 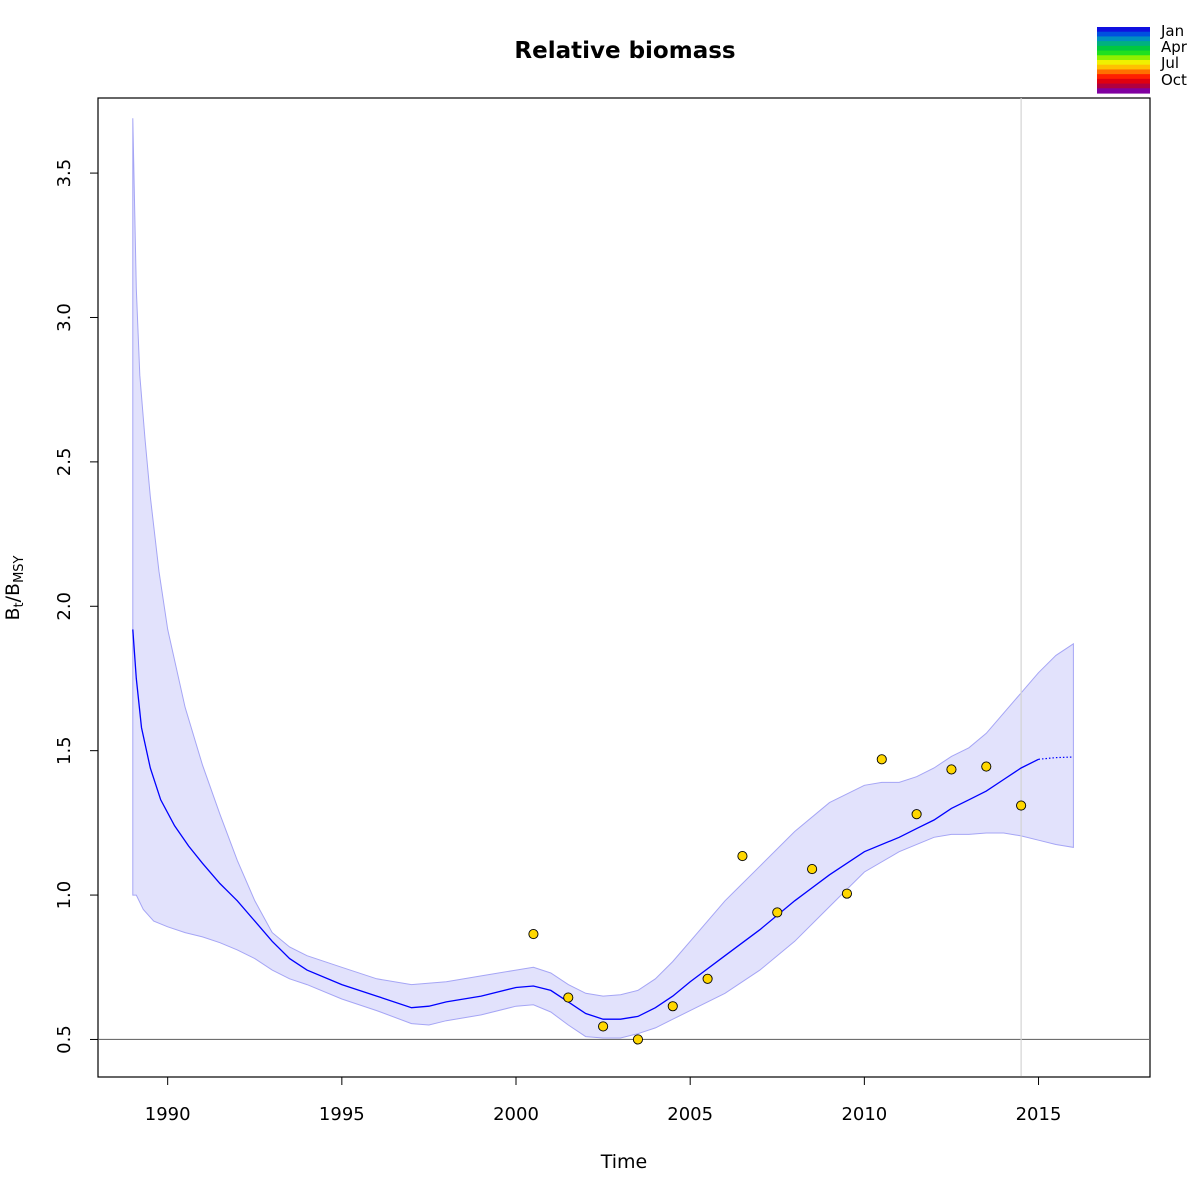 What do you see at coordinates (1174, 80) in the screenshot?
I see `legend-label: Oct` at bounding box center [1174, 80].